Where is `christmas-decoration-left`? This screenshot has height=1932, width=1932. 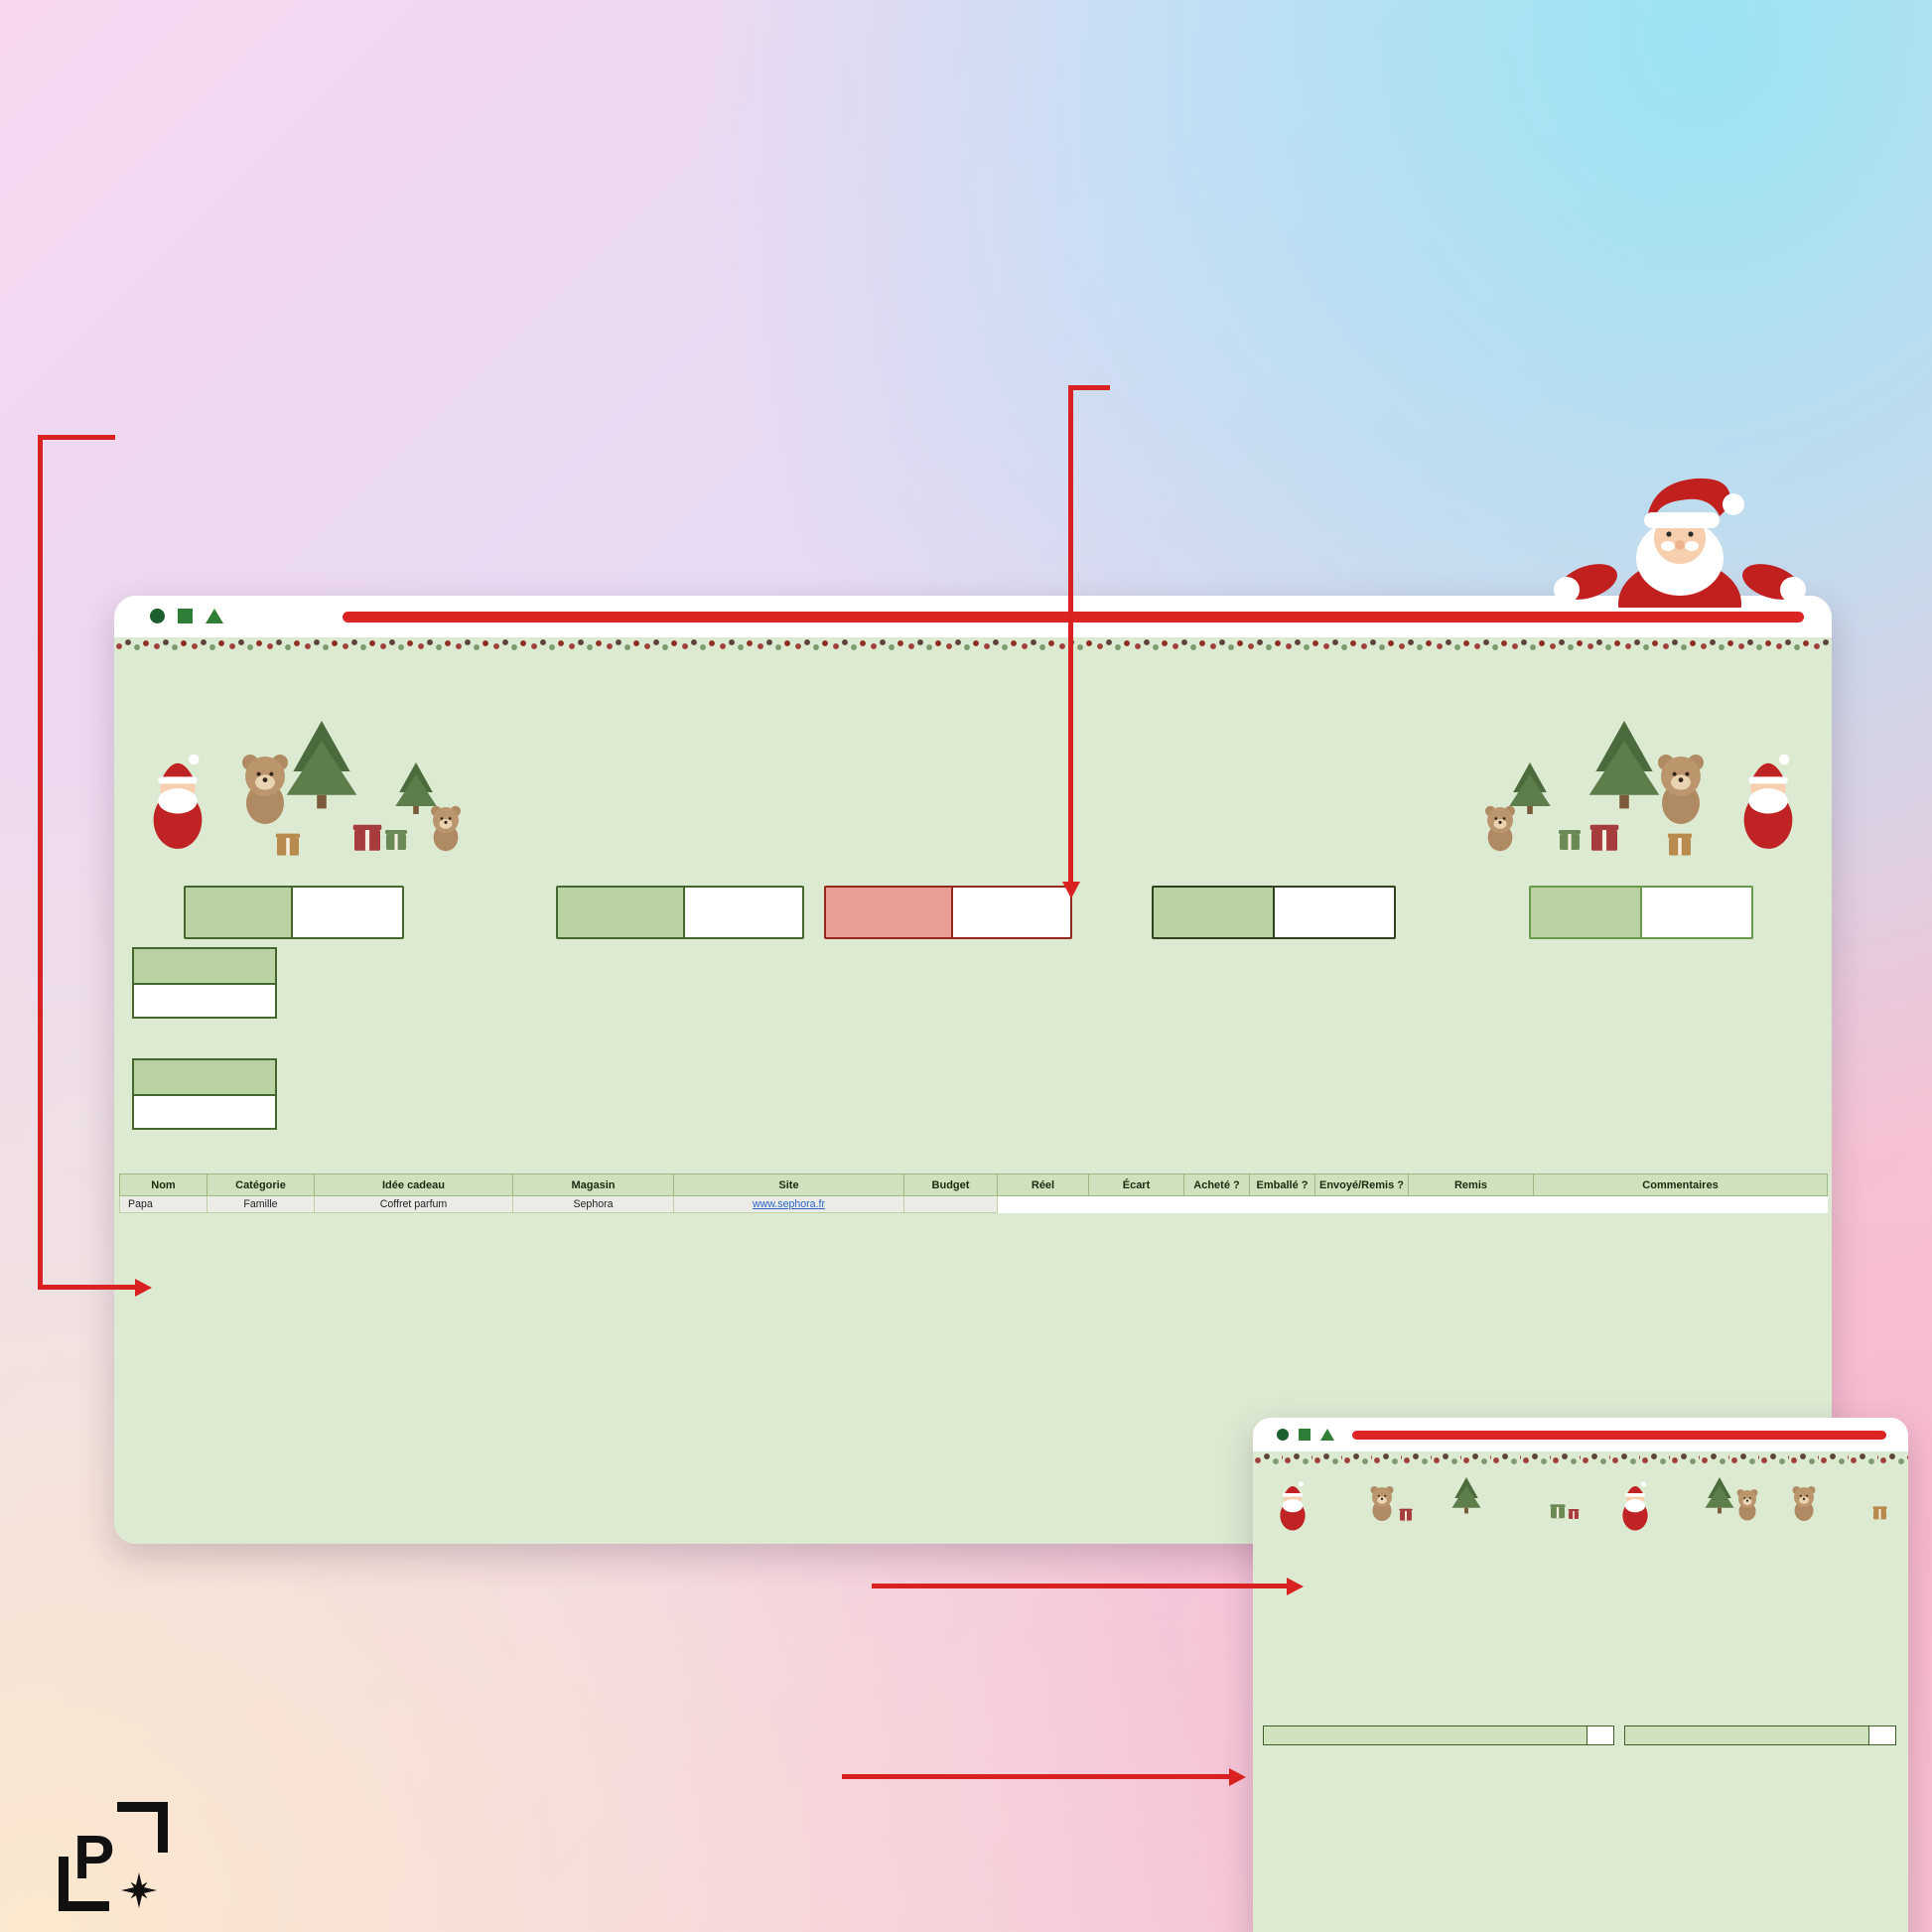 christmas-decoration-left is located at coordinates (307, 788).